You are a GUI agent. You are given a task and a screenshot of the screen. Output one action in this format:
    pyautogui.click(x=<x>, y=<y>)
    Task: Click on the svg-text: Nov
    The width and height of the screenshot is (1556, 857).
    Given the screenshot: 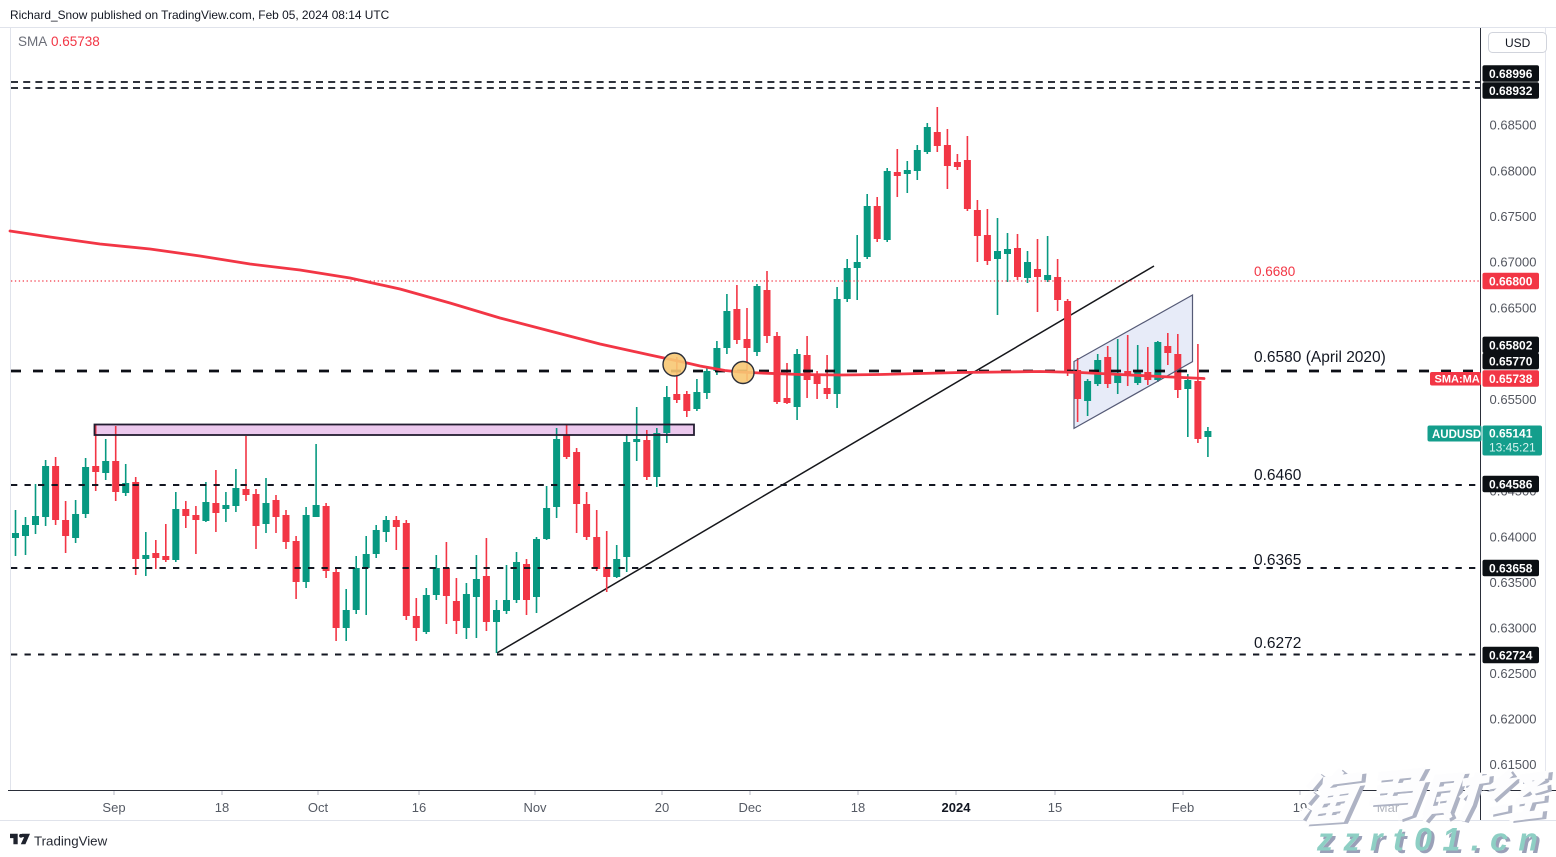 What is the action you would take?
    pyautogui.click(x=535, y=807)
    